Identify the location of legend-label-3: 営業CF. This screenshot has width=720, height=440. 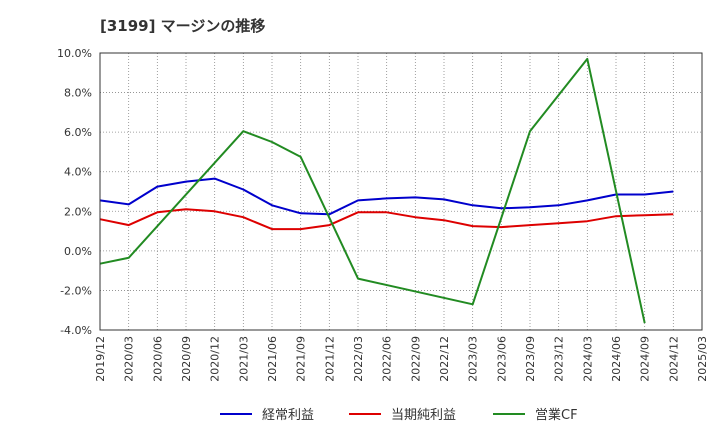
(556, 415).